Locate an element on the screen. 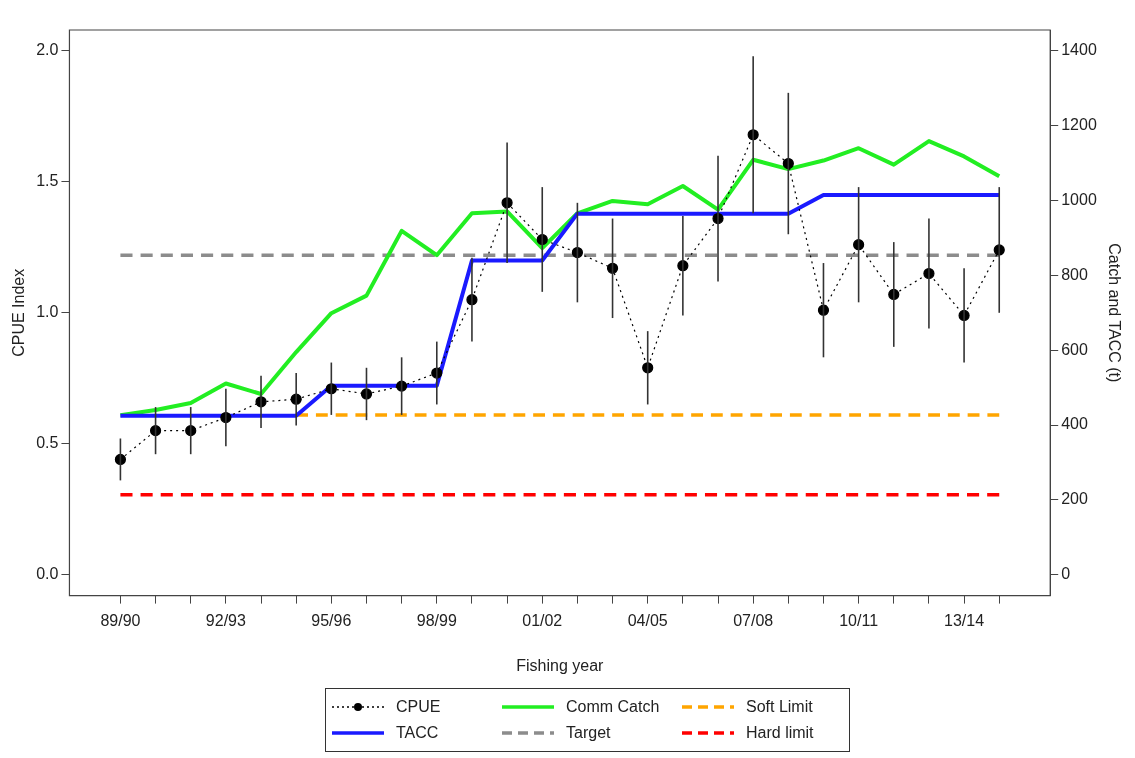 The width and height of the screenshot is (1135, 758). x-axis-title: Fishing year is located at coordinates (560, 665).